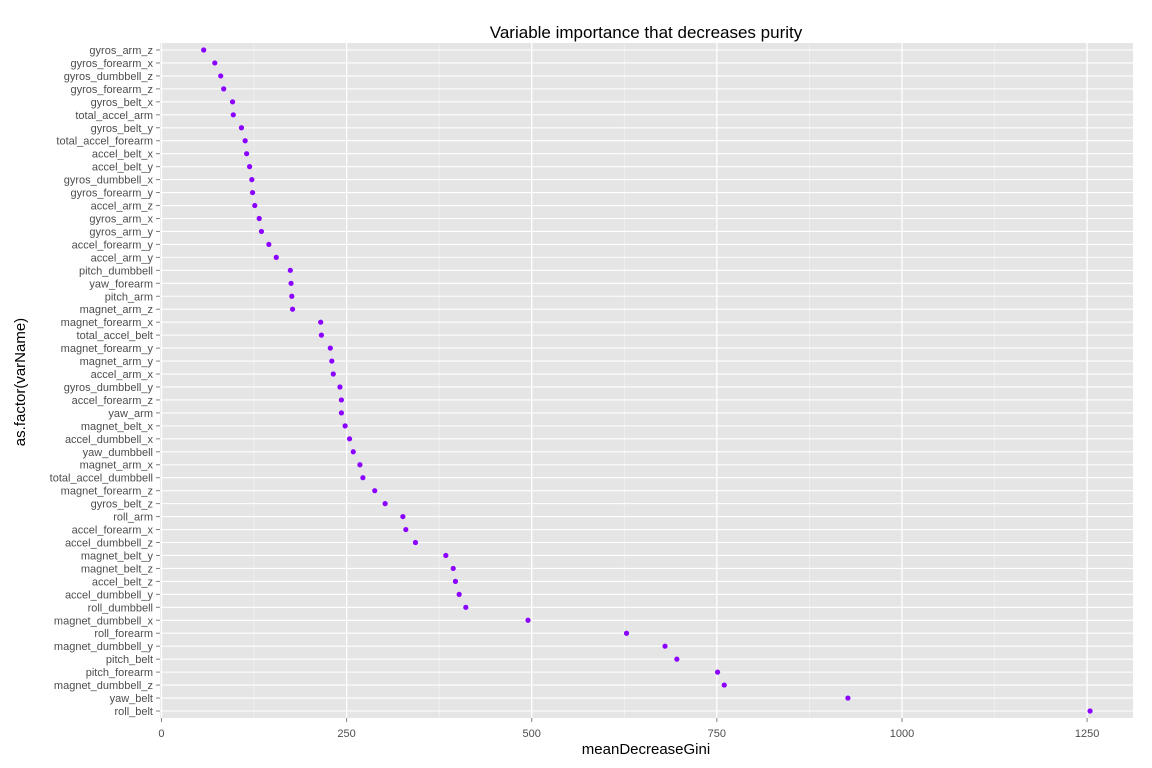 This screenshot has height=768, width=1152. What do you see at coordinates (109, 595) in the screenshot?
I see `y-tick-label: accel_dumbbell_y` at bounding box center [109, 595].